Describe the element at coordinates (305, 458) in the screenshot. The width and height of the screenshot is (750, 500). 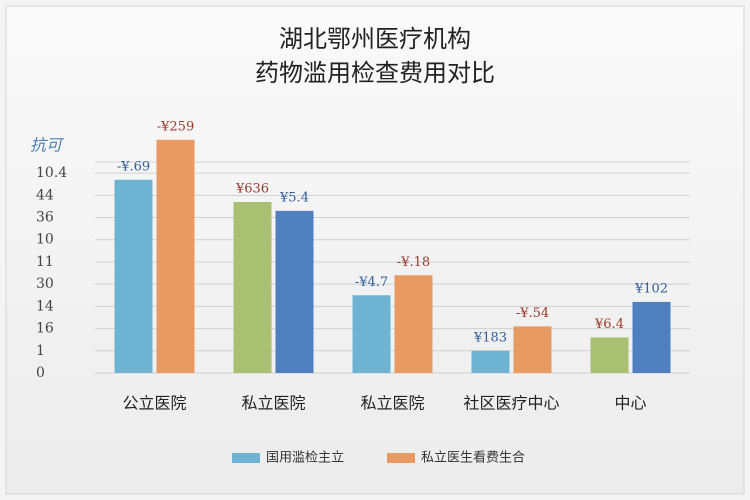
I see `legend-label: 国用滥检主立` at that location.